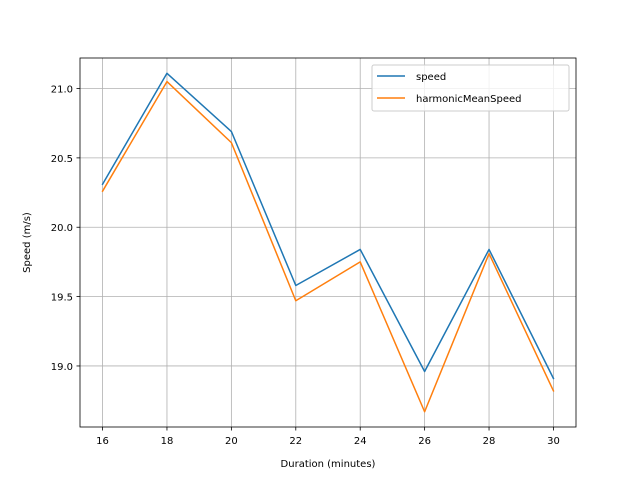 The height and width of the screenshot is (480, 640). I want to click on y-axis-ticks: 19.0 19.5 20.0 20.5 21.0, so click(65, 229).